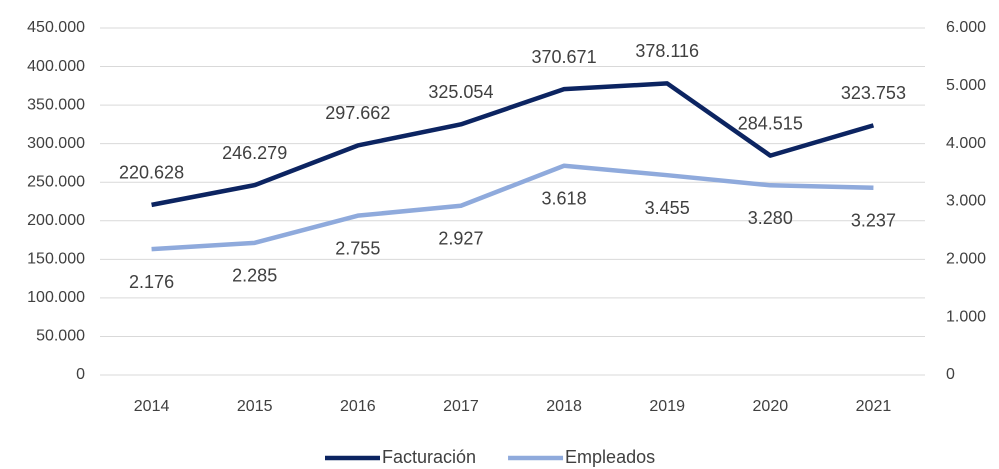 This screenshot has width=999, height=469. What do you see at coordinates (873, 93) in the screenshot?
I see `data-label: 323.753` at bounding box center [873, 93].